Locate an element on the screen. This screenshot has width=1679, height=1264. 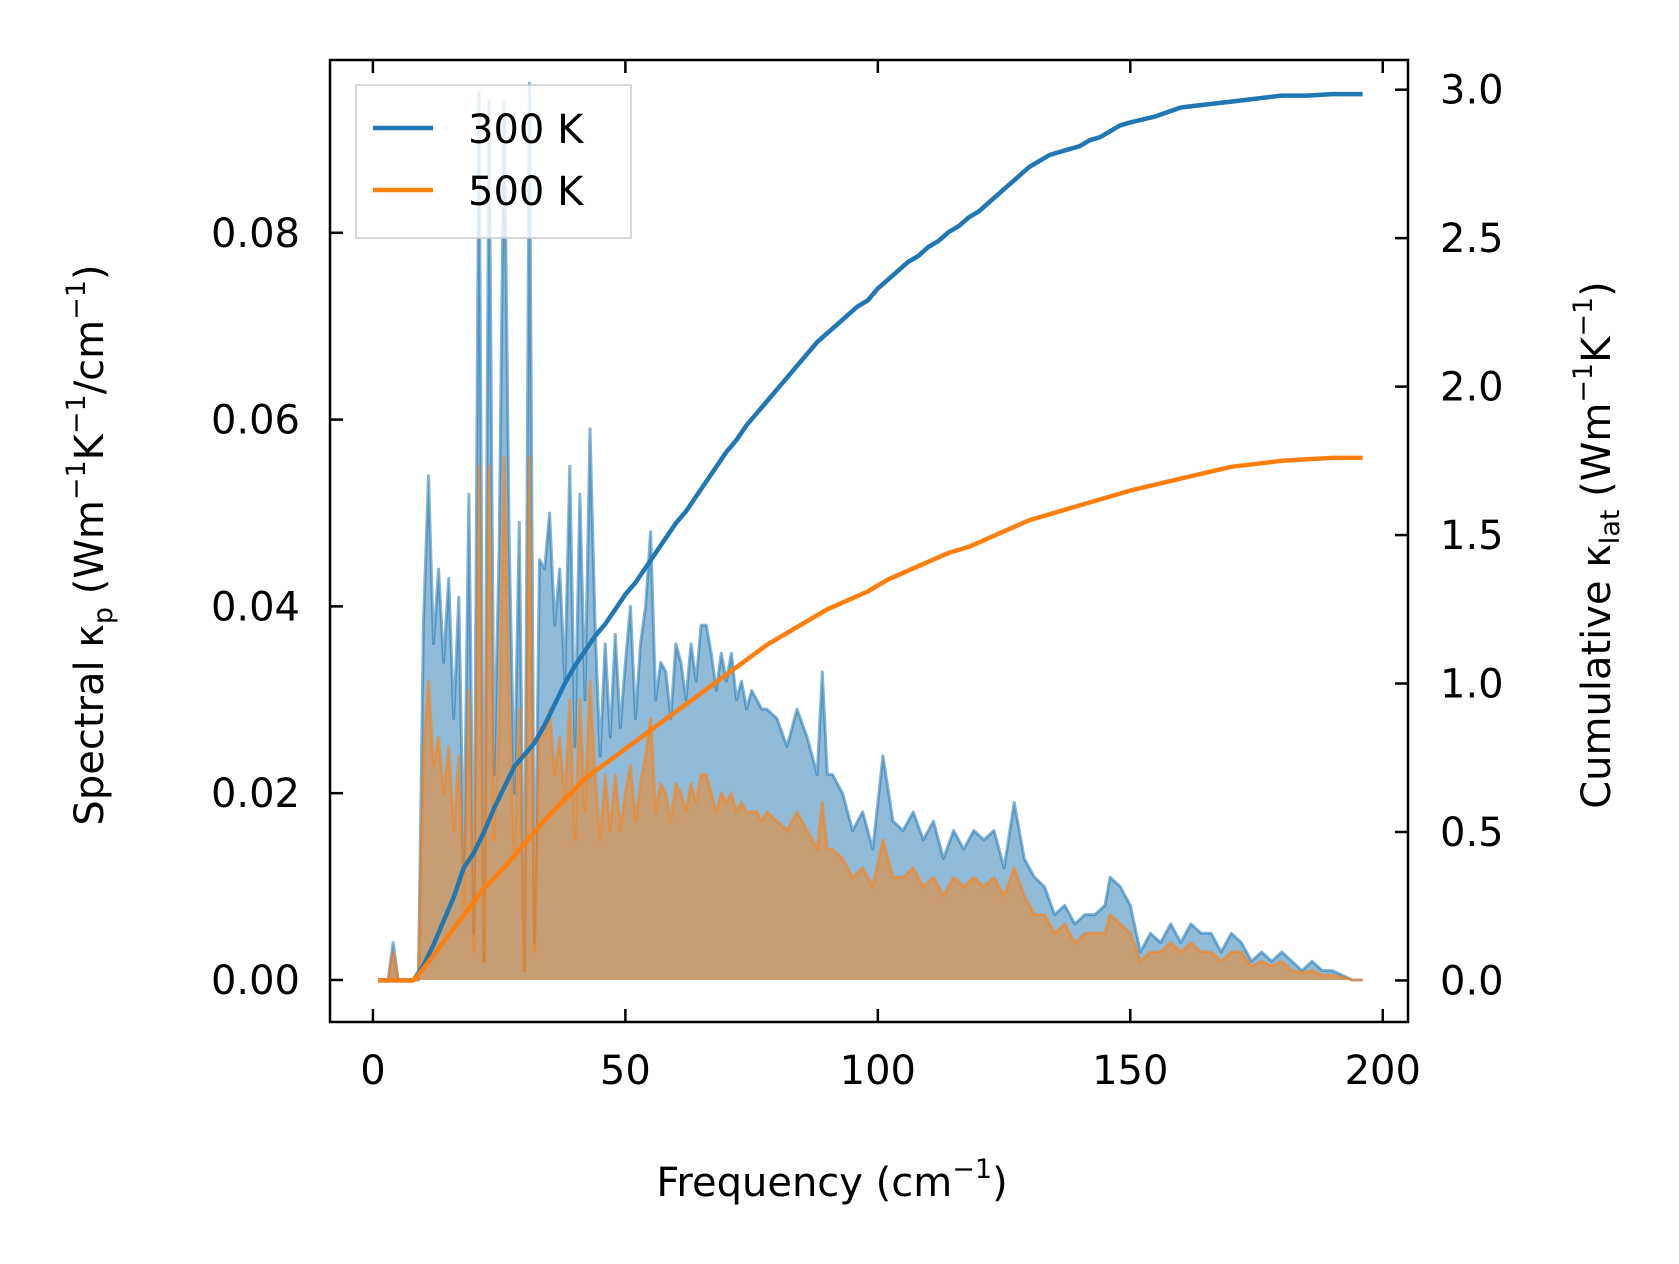
x-tick-label: 200 is located at coordinates (1383, 1071).